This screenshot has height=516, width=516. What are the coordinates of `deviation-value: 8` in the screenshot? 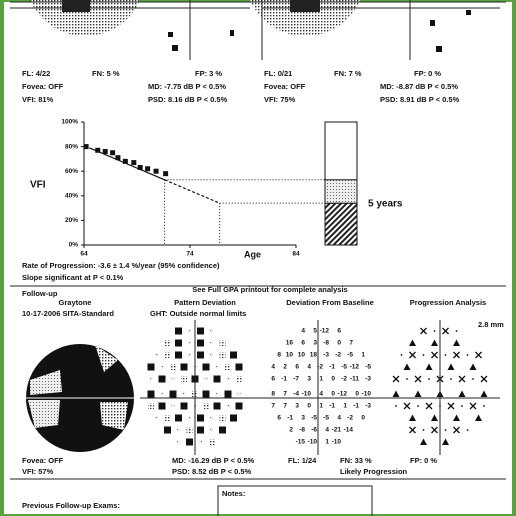 It's located at (279, 355).